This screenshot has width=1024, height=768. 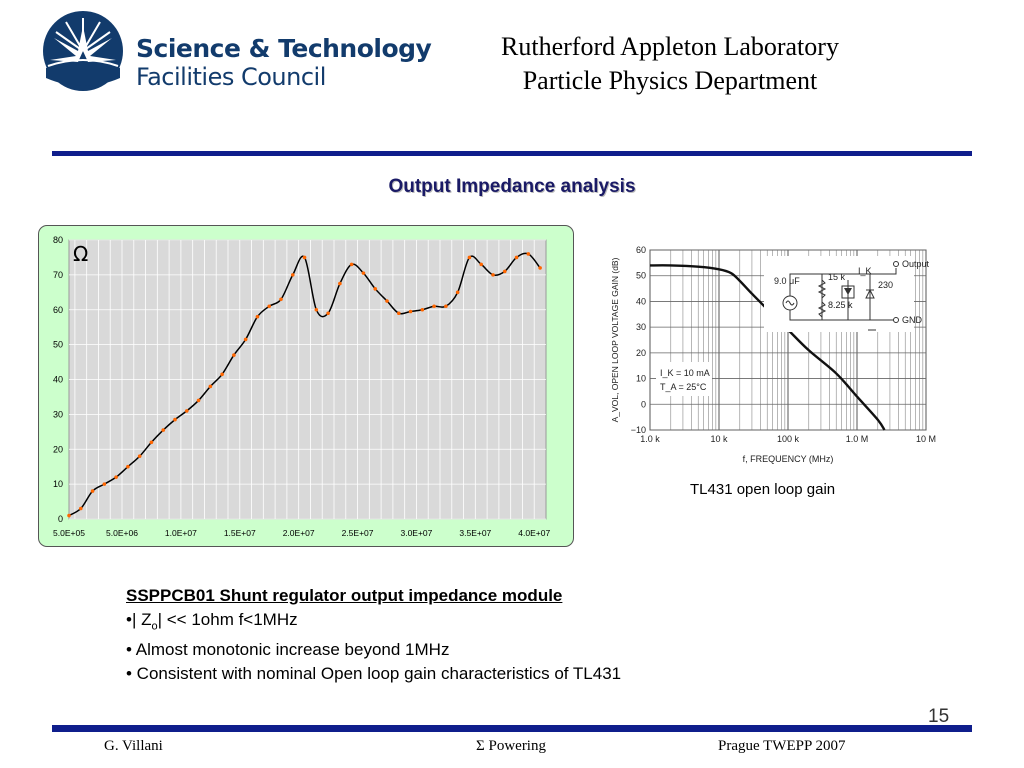 I want to click on gain-y-tick-label: 10, so click(x=641, y=379).